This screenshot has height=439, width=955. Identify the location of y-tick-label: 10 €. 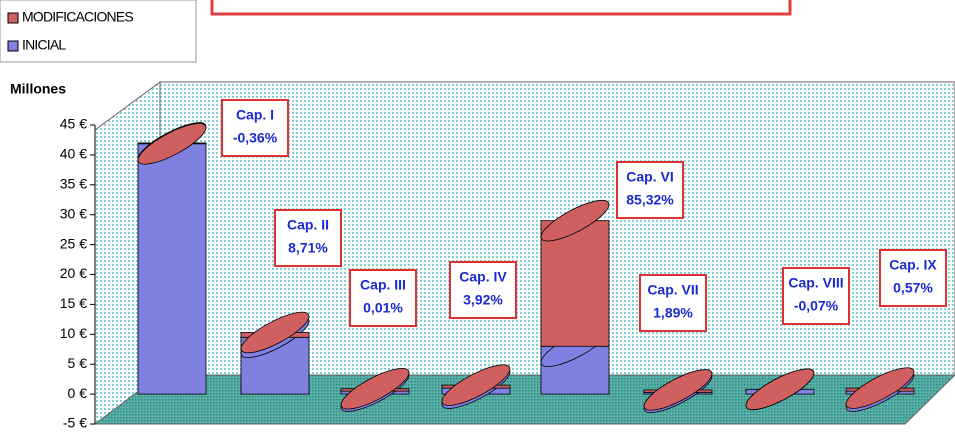
(73, 333).